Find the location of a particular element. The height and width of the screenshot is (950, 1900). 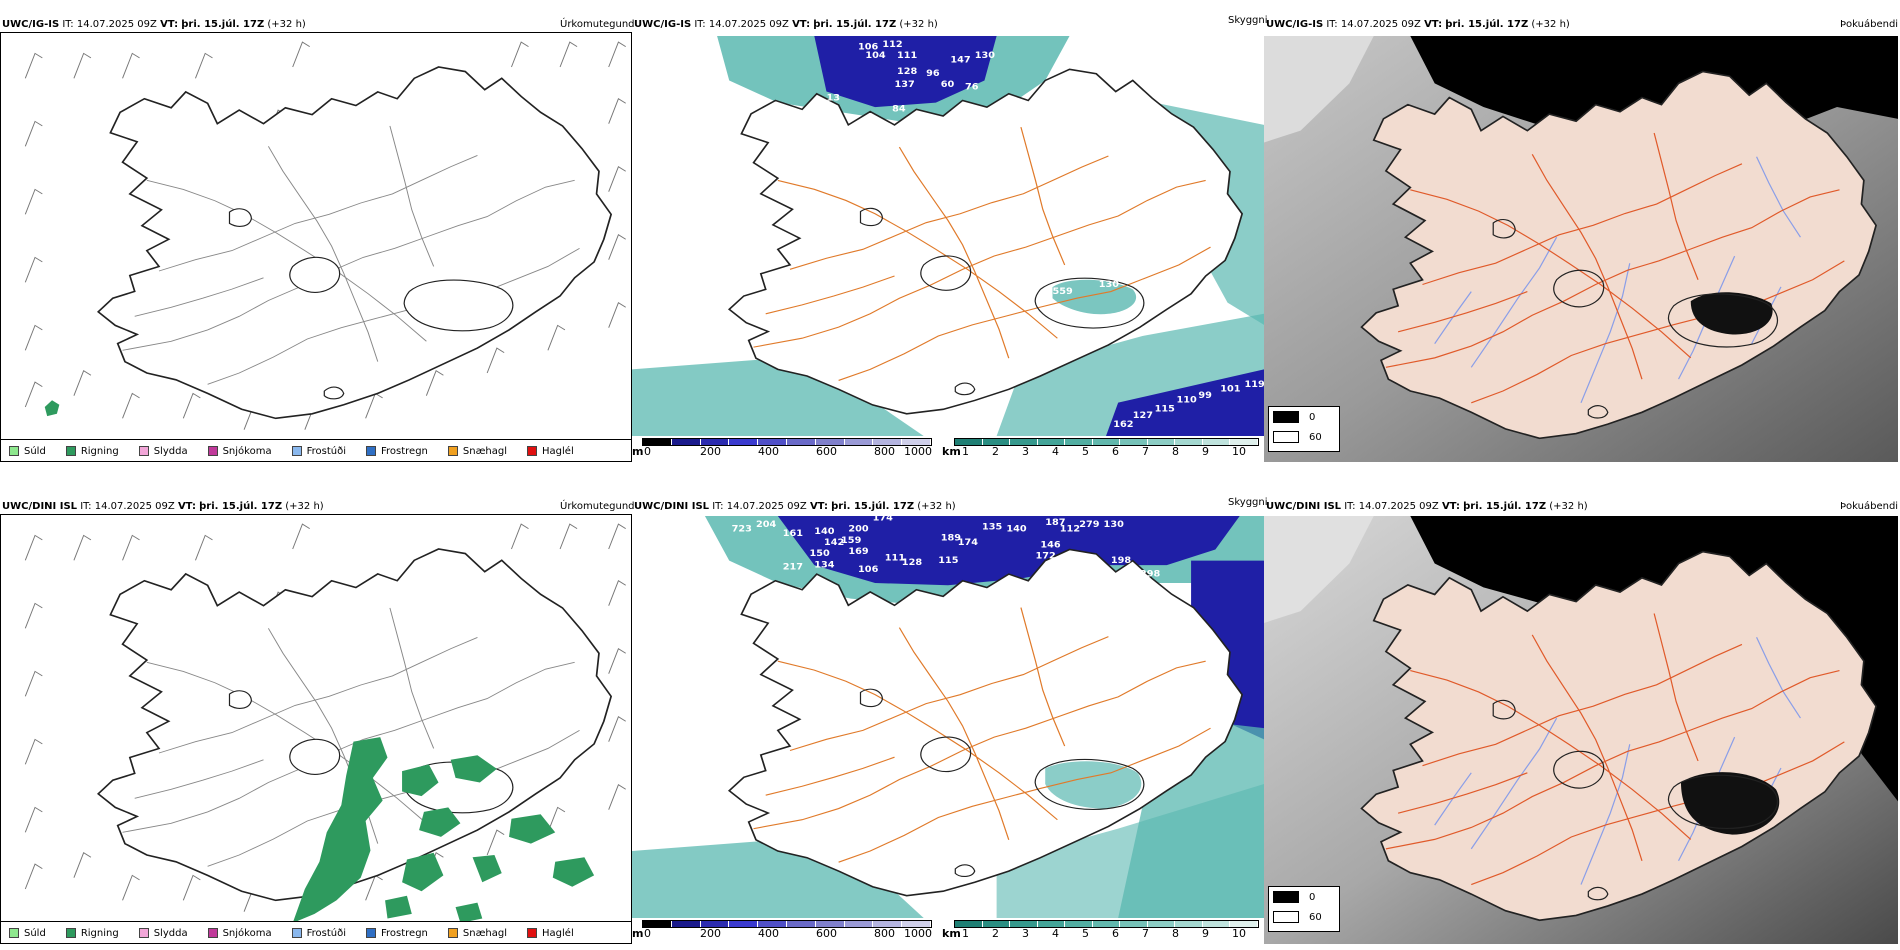

vis-label: 130 is located at coordinates (1126, 614).